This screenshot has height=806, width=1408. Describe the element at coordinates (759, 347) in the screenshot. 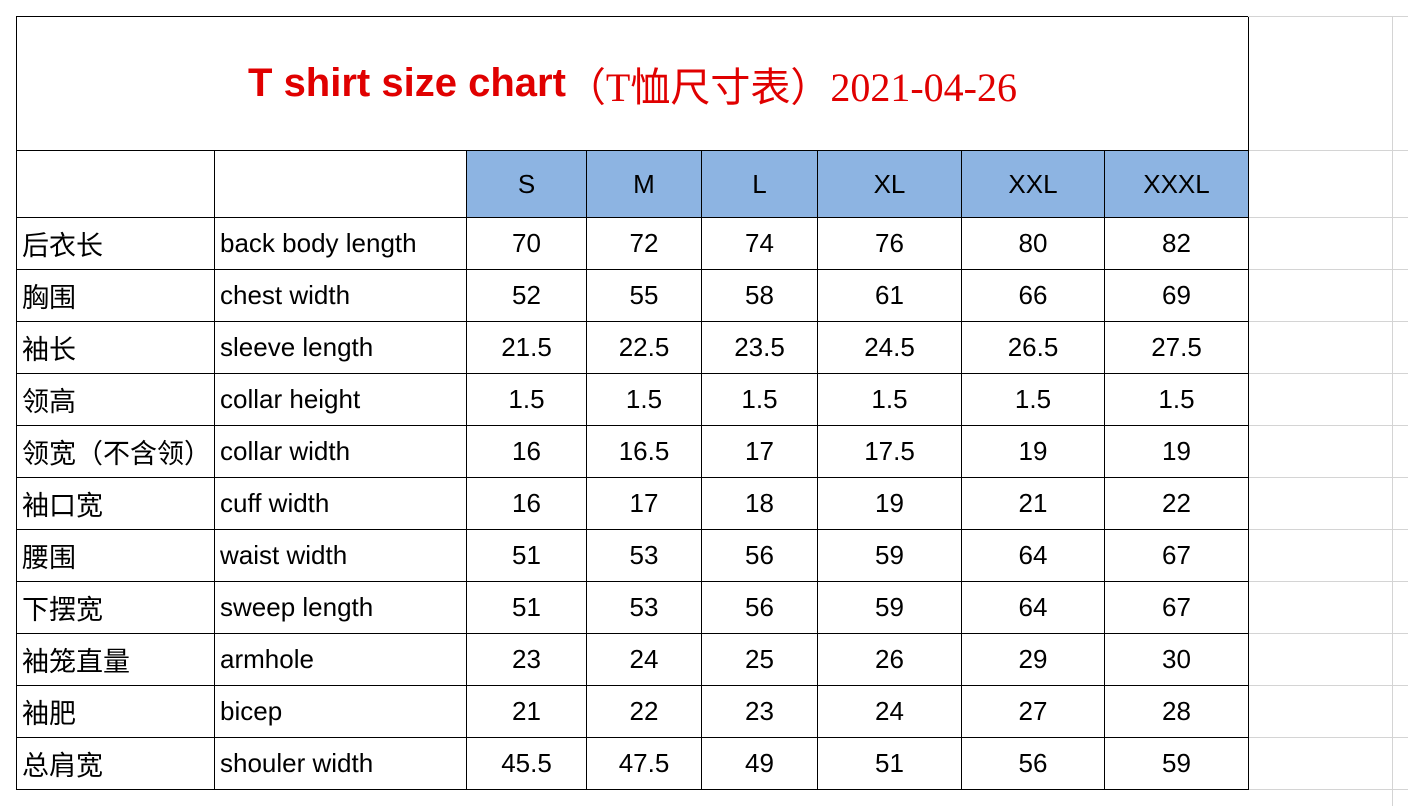

I see `size-value: 23.5` at that location.